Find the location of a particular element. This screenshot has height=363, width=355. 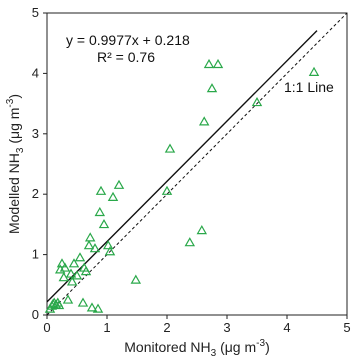

y-axis-title-unit: (μg m is located at coordinates (14, 128).